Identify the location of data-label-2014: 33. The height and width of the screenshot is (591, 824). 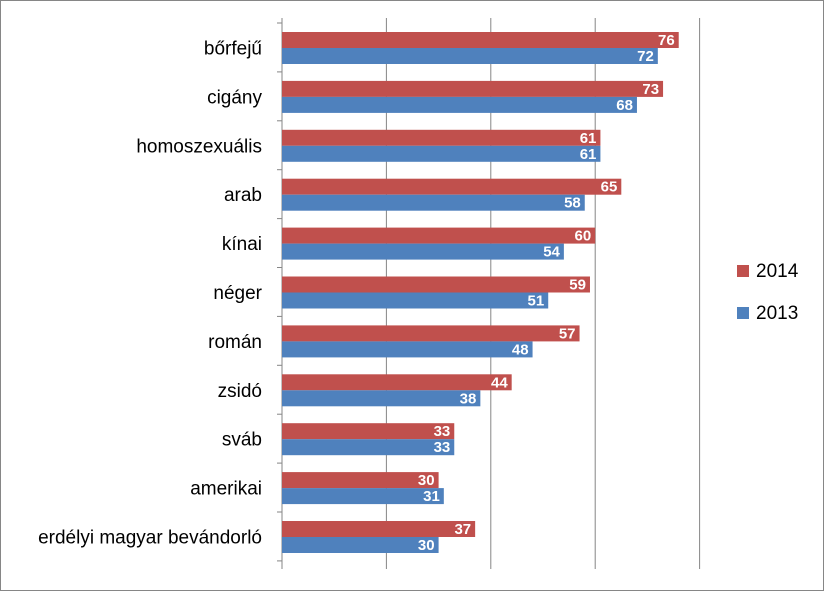
(442, 431).